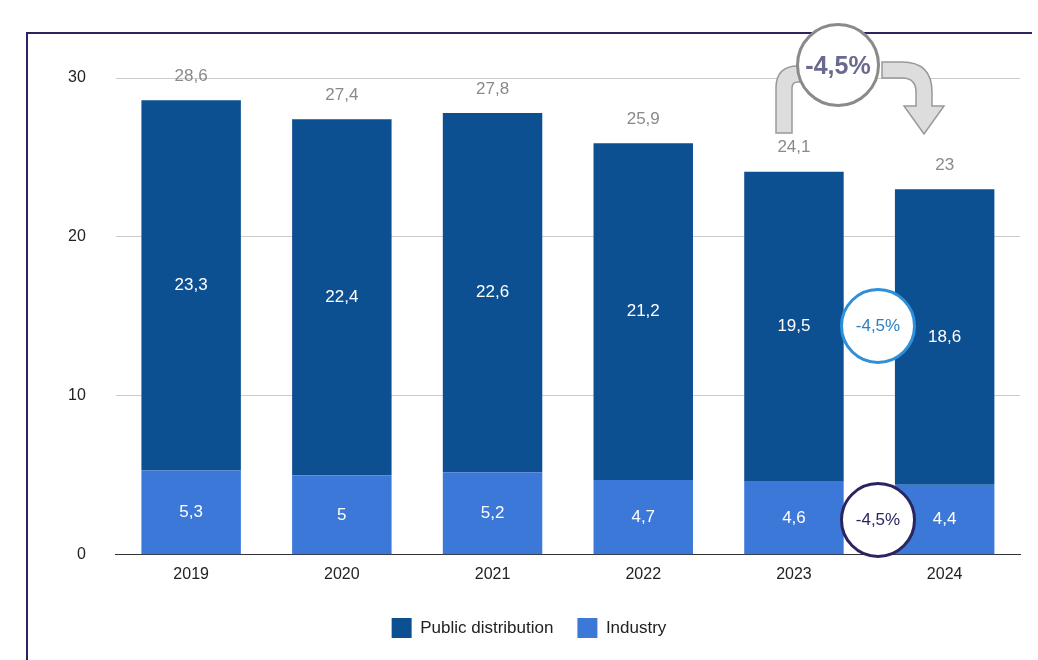 This screenshot has height=660, width=1038. What do you see at coordinates (944, 573) in the screenshot?
I see `x-tick-label: 2024` at bounding box center [944, 573].